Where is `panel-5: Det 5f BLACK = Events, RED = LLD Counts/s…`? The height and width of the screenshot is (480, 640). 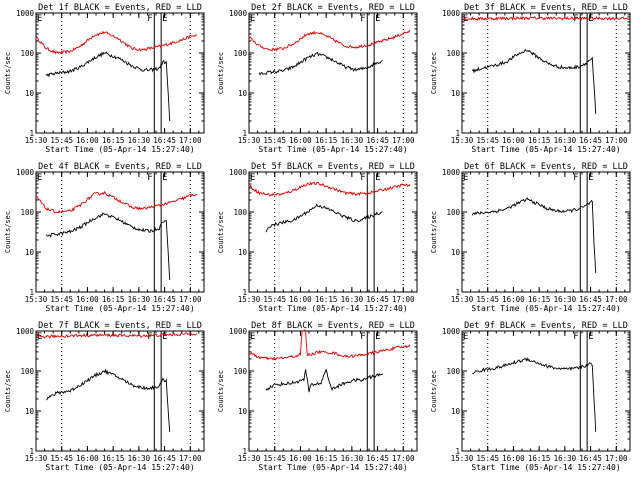
panel-5: Det 5f BLACK = Events, RED = LLD Counts/s… is located at coordinates (317, 237).